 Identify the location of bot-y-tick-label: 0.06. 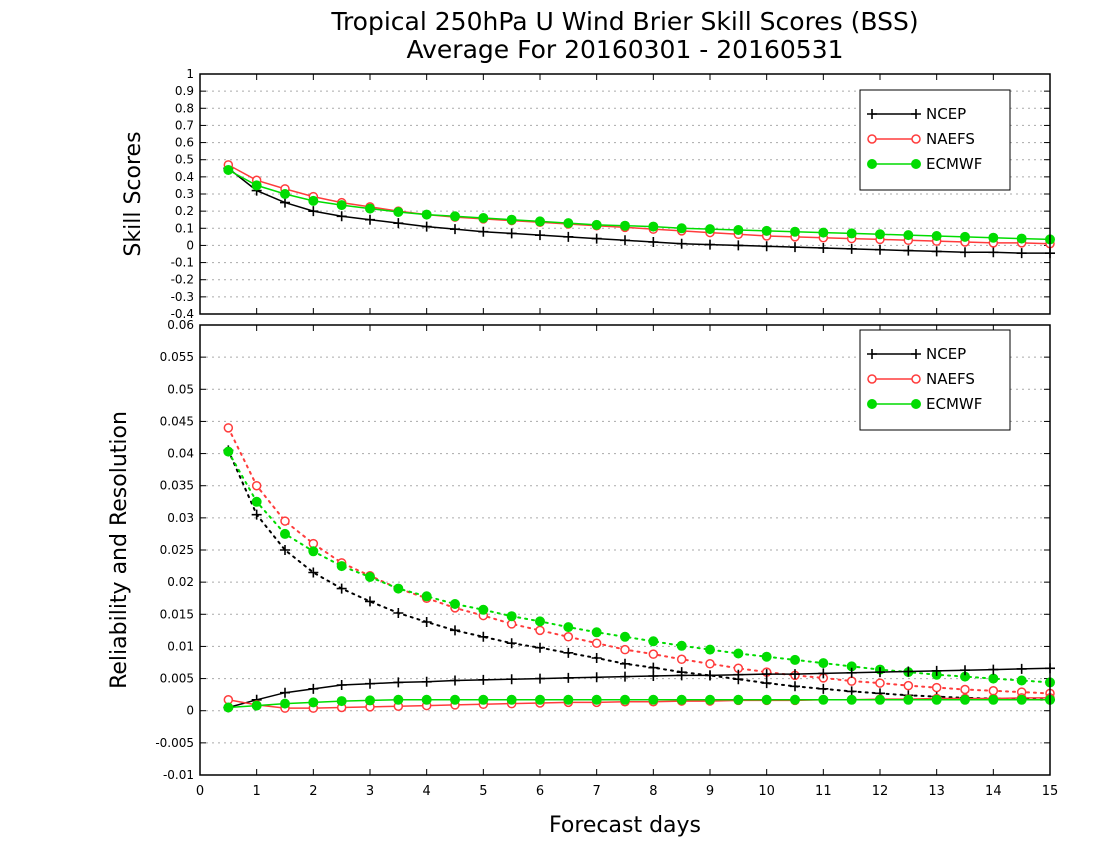
(180, 325).